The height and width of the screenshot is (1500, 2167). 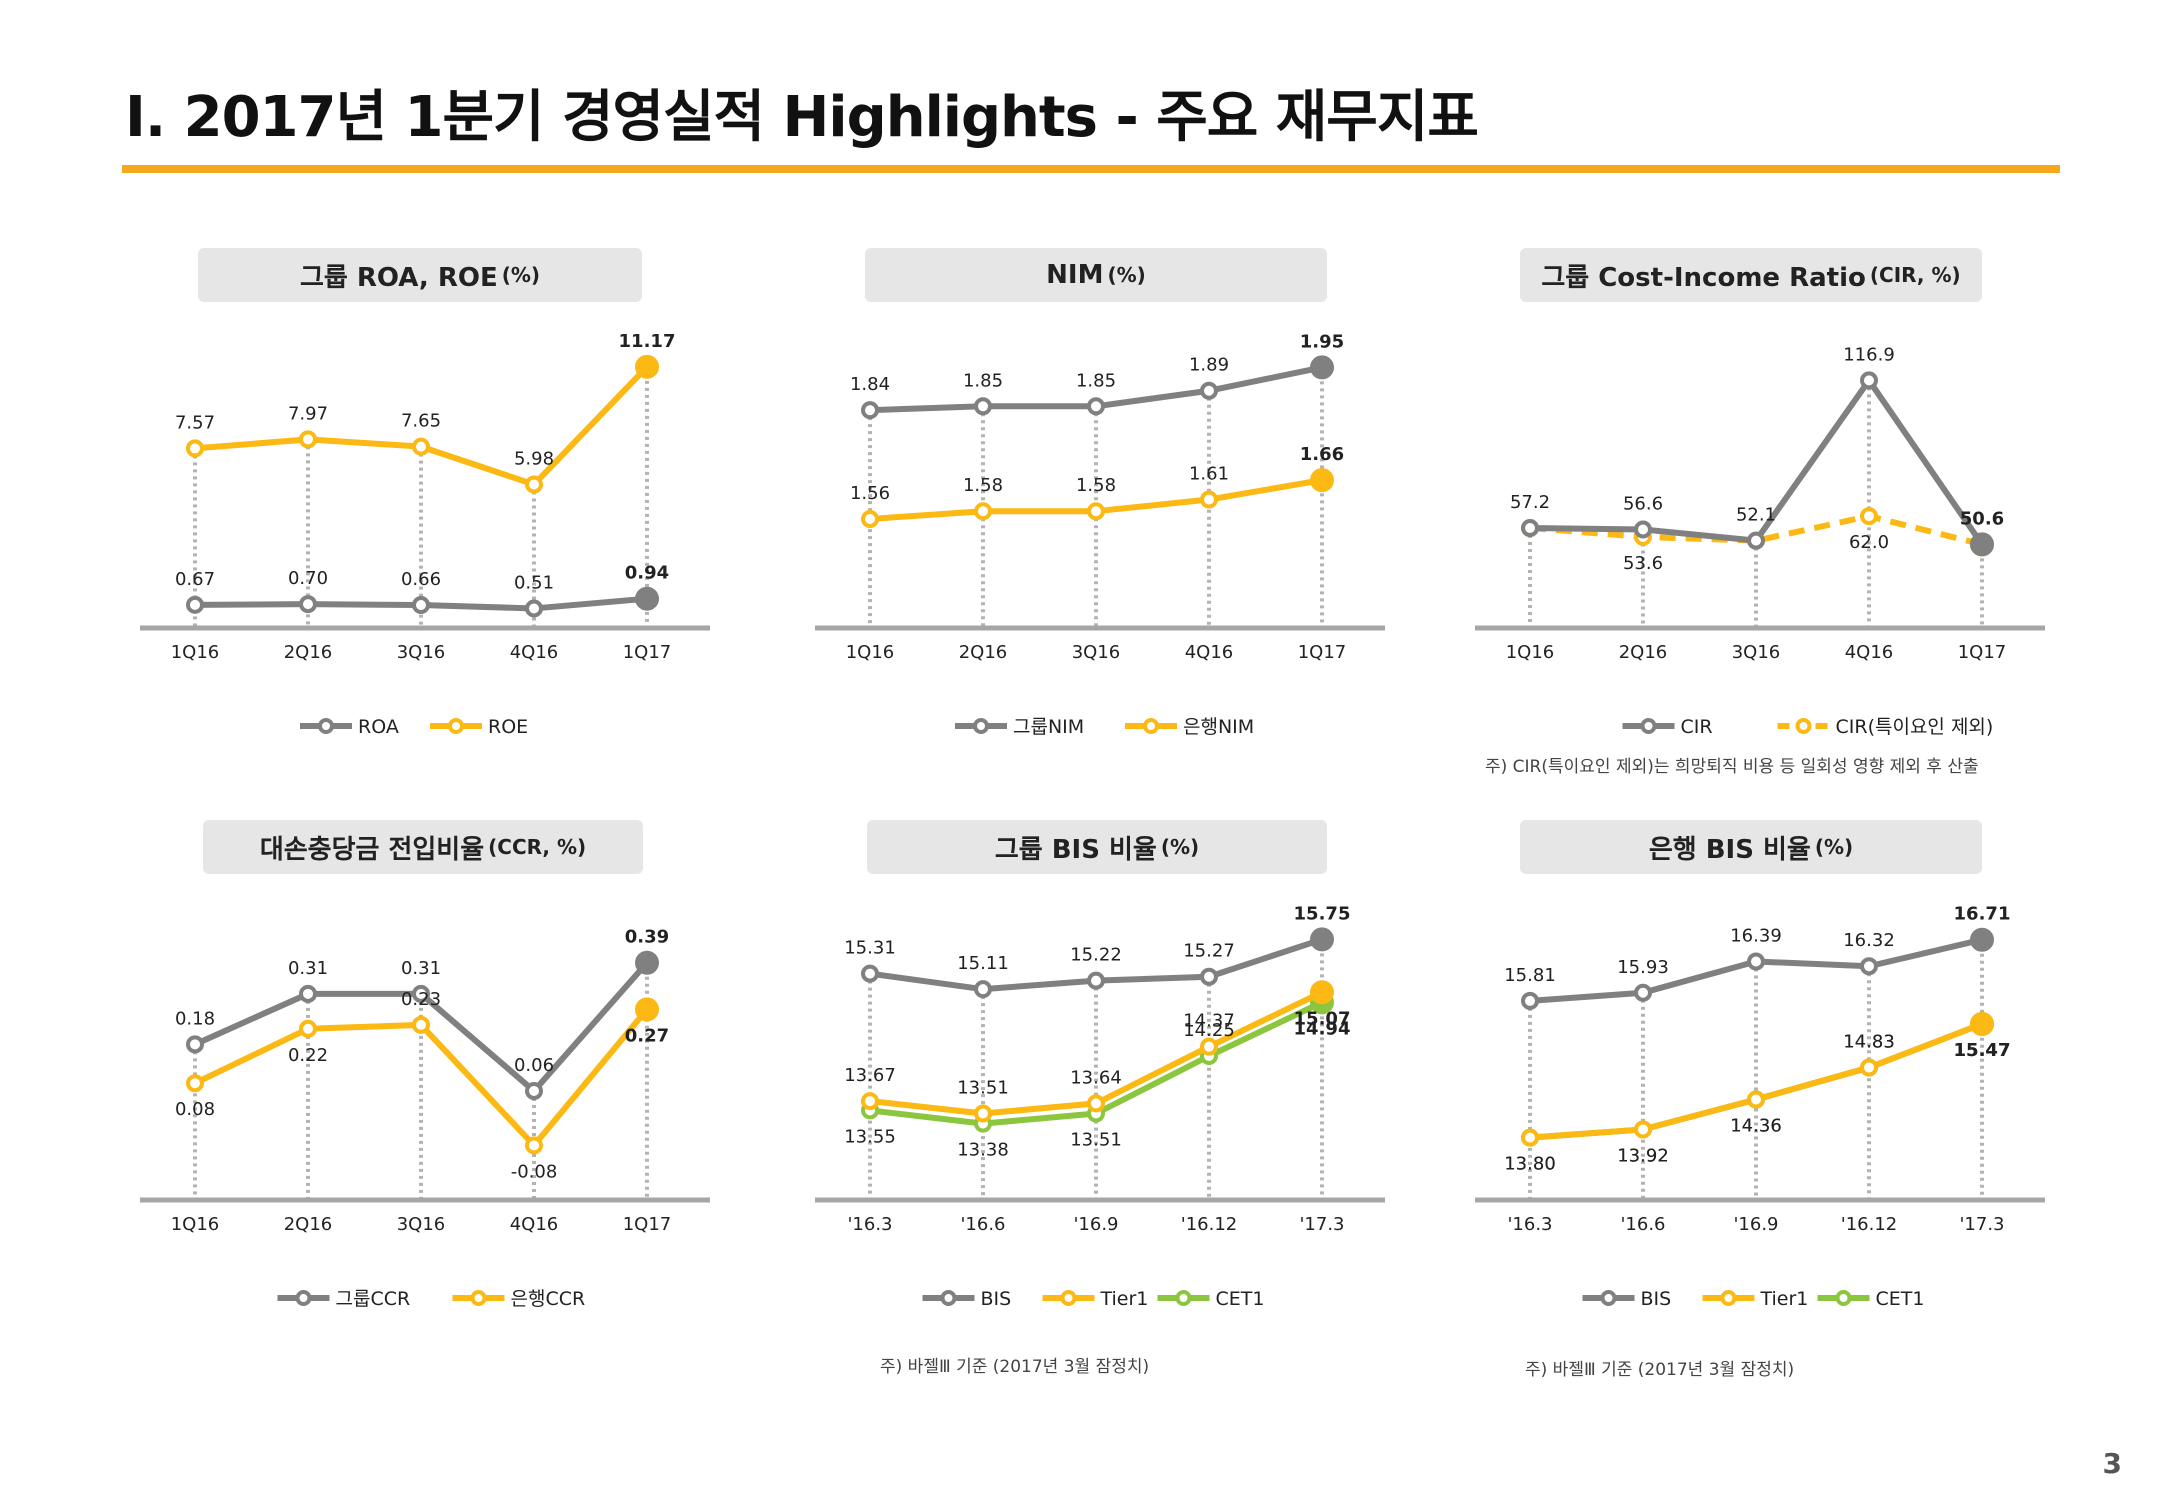 What do you see at coordinates (1784, 1299) in the screenshot?
I see `legend-label: Tier1` at bounding box center [1784, 1299].